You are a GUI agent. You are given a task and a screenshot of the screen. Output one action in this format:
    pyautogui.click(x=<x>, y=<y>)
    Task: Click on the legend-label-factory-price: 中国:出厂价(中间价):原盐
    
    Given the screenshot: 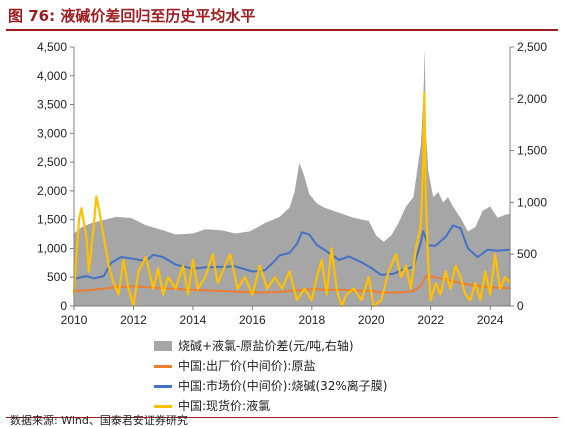 What is the action you would take?
    pyautogui.click(x=247, y=366)
    